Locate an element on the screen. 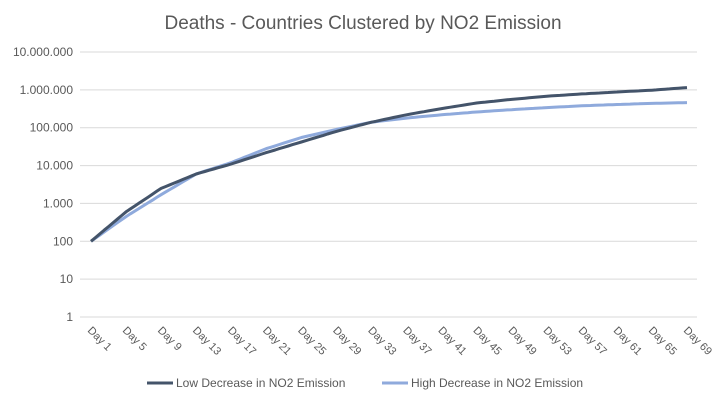  x-tick-label: Day 57 is located at coordinates (592, 341).